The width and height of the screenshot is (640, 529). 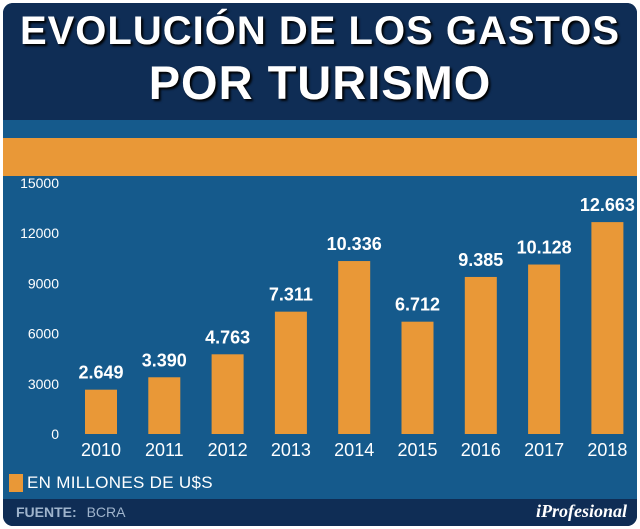 I want to click on brand-logo: iProfesional, so click(x=581, y=511).